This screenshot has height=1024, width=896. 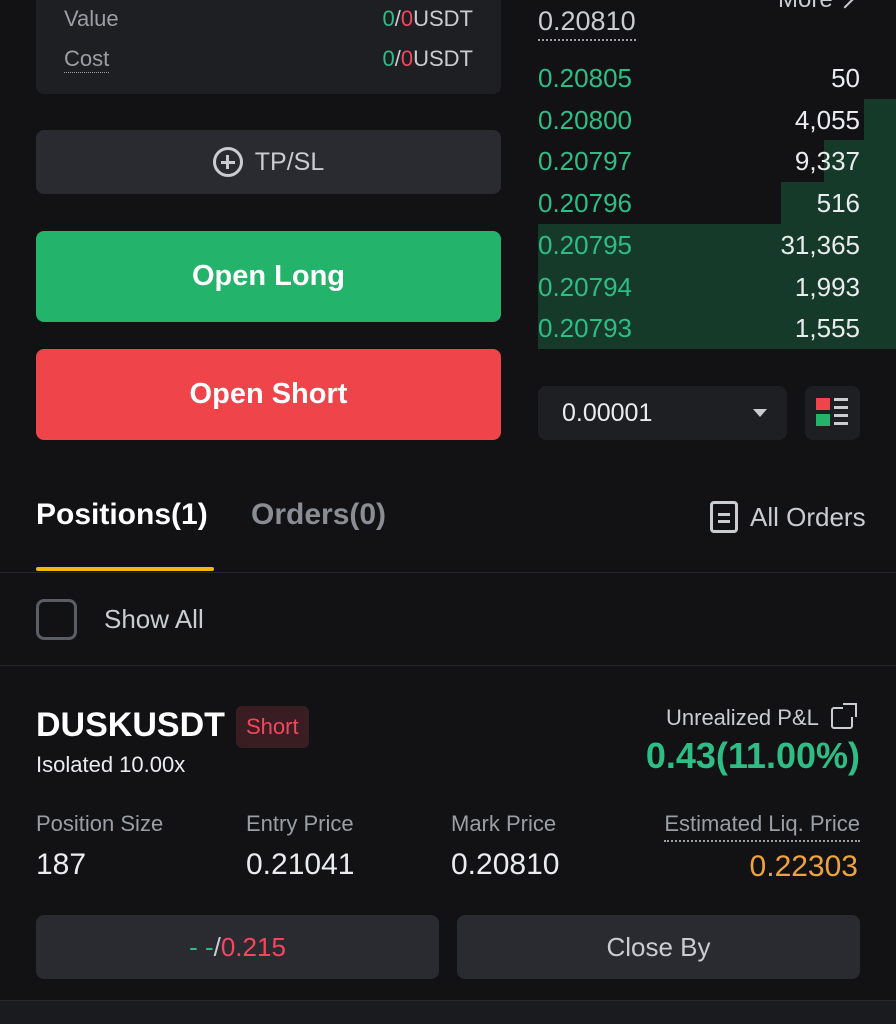 What do you see at coordinates (845, 77) in the screenshot?
I see `bid-qty: 50` at bounding box center [845, 77].